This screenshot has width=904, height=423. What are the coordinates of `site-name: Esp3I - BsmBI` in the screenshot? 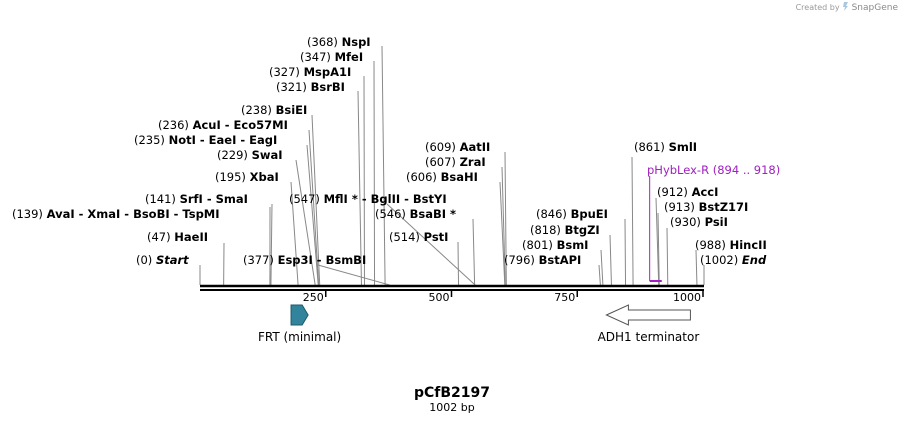 It's located at (322, 260).